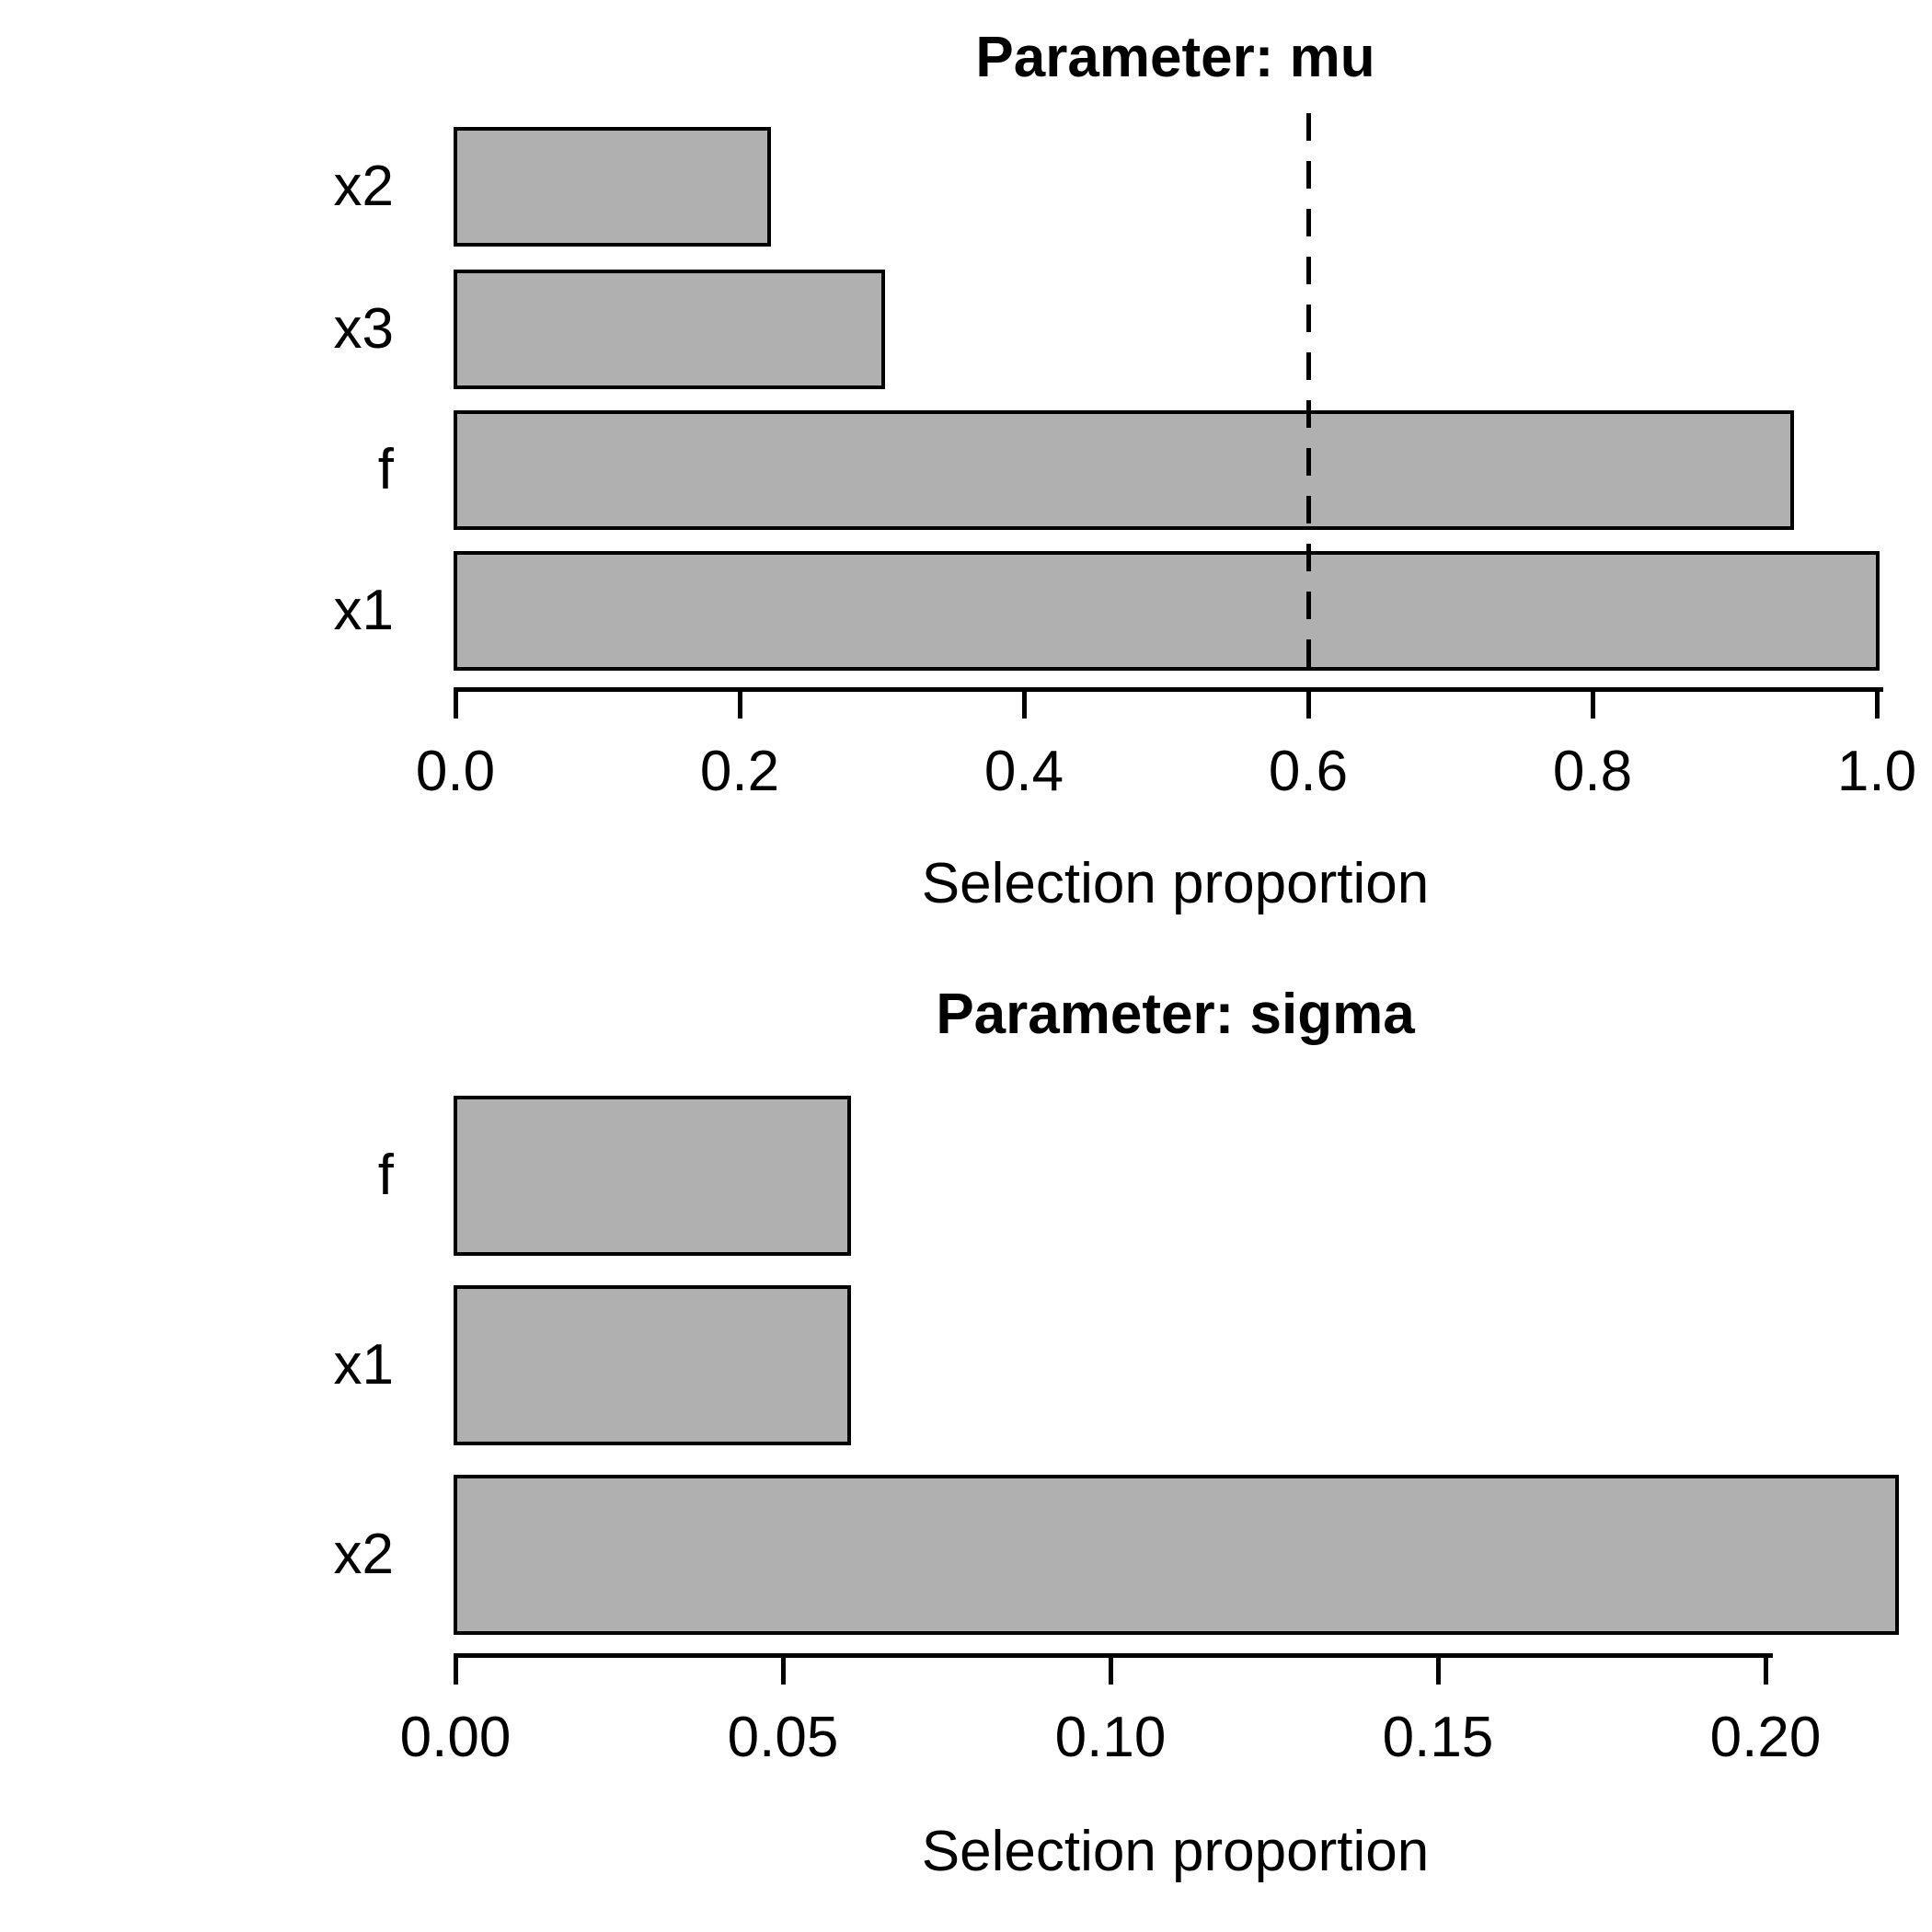 The width and height of the screenshot is (1932, 1932). Describe the element at coordinates (1308, 771) in the screenshot. I see `x-tick-label: 0.6` at that location.